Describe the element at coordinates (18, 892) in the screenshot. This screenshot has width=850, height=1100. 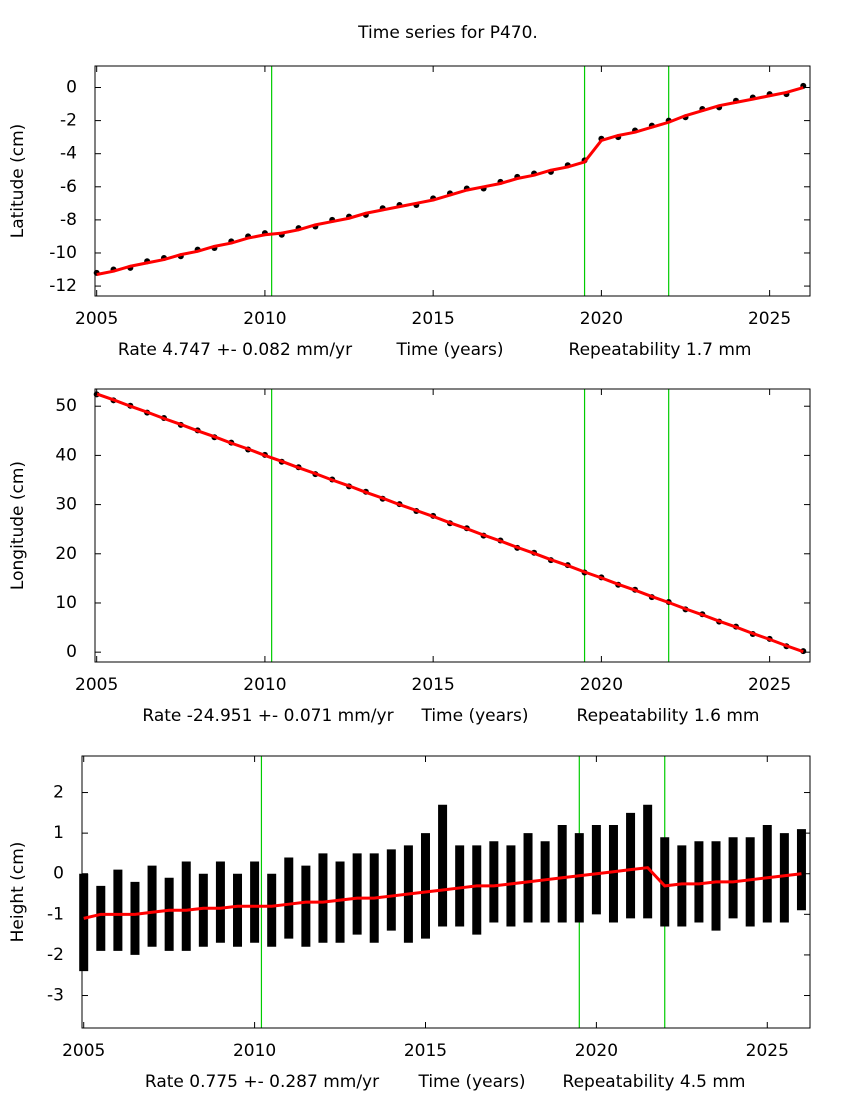
I see `y-axis-label: Height (cm)` at that location.